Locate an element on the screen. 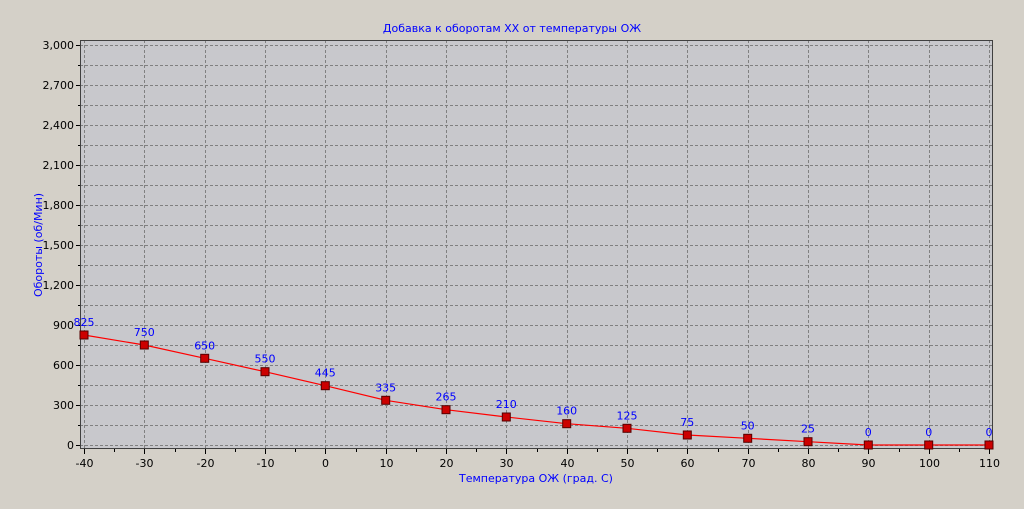 Image resolution: width=1024 pixels, height=509 pixels. x-tick-label: -20 is located at coordinates (206, 463).